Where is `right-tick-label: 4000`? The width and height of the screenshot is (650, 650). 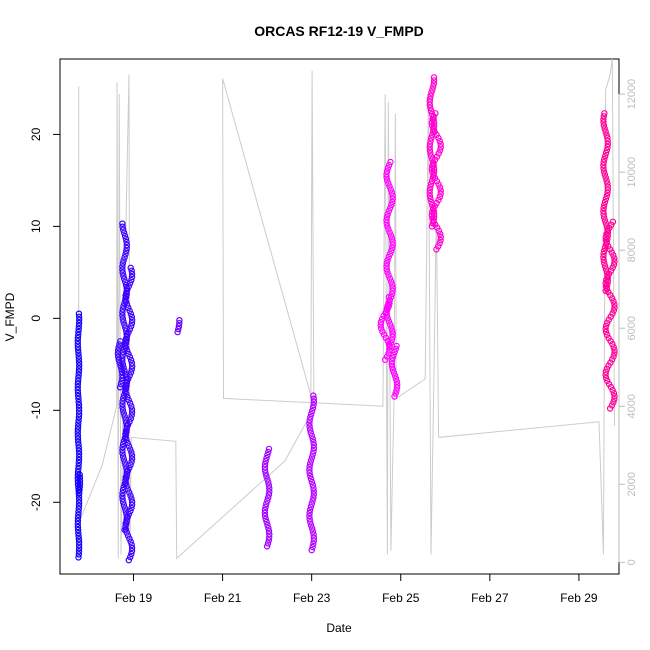
right-tick-label: 4000 is located at coordinates (632, 406).